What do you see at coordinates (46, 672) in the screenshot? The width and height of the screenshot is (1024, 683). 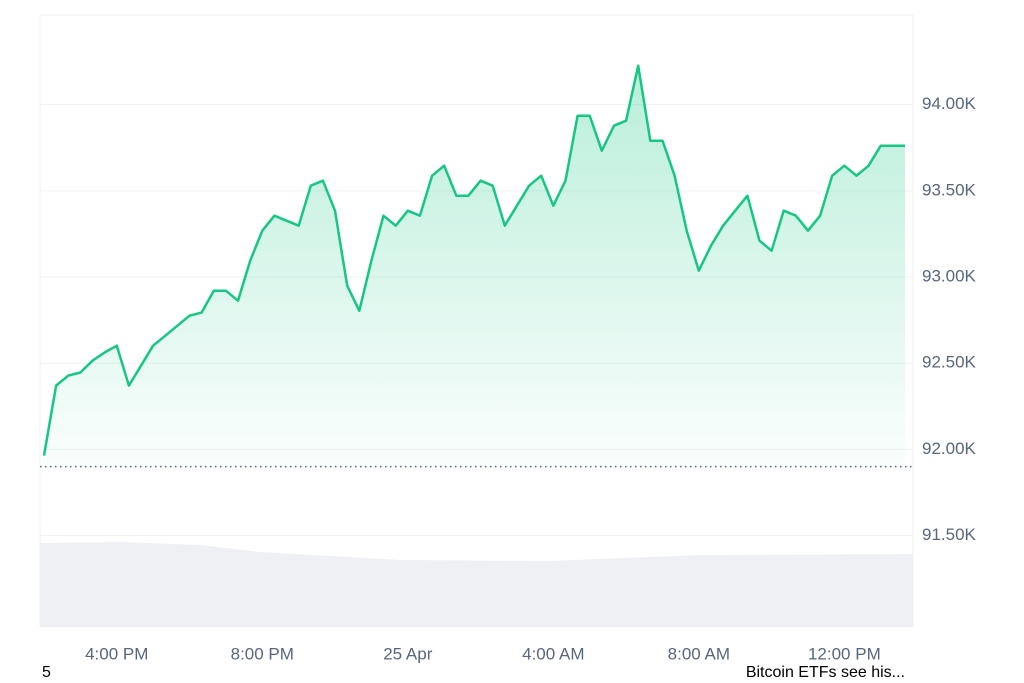 I see `footer-left: 5` at bounding box center [46, 672].